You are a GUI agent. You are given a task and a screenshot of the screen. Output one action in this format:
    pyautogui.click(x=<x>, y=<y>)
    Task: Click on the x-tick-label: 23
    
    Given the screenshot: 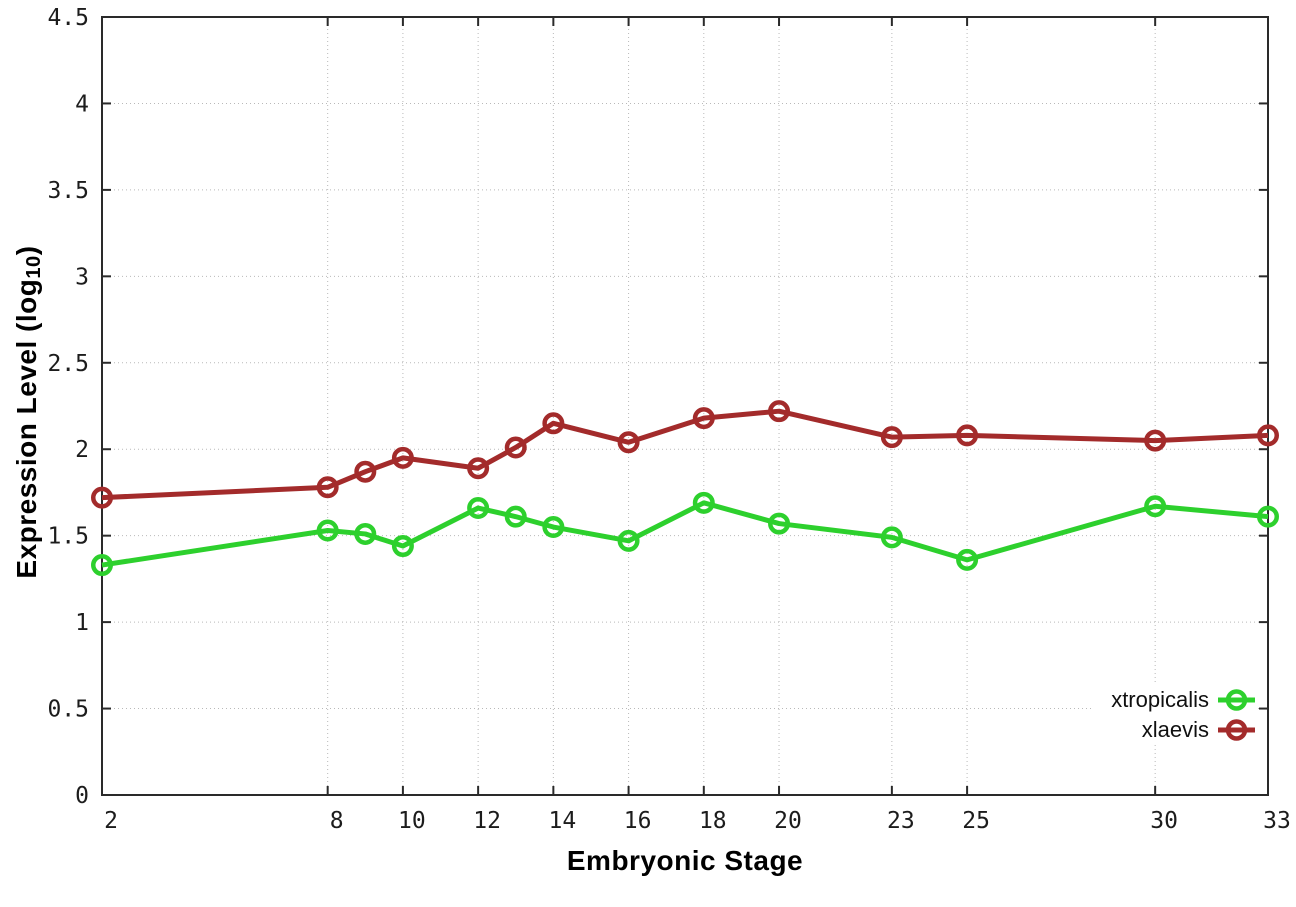 What is the action you would take?
    pyautogui.click(x=901, y=821)
    